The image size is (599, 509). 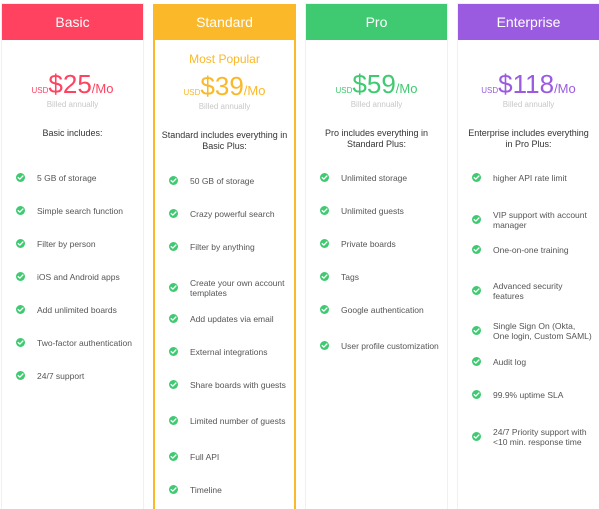 What do you see at coordinates (224, 22) in the screenshot?
I see `plan-name-header: Standard` at bounding box center [224, 22].